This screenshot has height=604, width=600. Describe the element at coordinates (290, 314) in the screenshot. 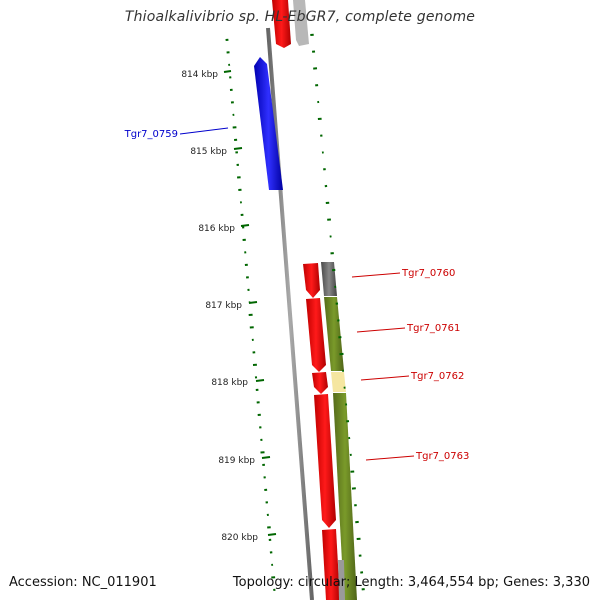

I see `genome-backbone` at that location.